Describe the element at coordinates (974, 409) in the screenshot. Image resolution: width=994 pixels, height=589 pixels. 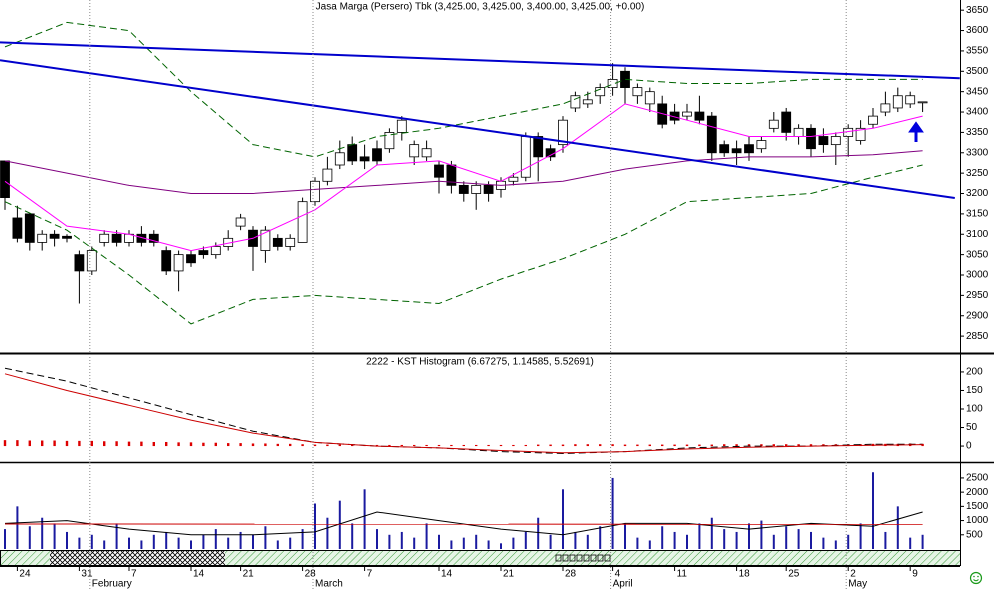
I see `y-tick-label: 100` at that location.